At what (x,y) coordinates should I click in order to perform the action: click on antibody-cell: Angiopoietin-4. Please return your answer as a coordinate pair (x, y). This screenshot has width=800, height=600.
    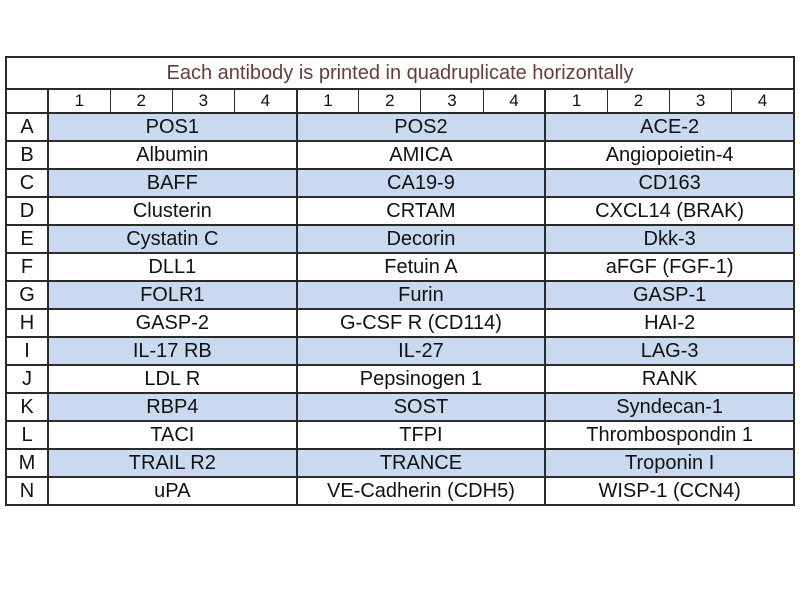
    Looking at the image, I should click on (669, 155).